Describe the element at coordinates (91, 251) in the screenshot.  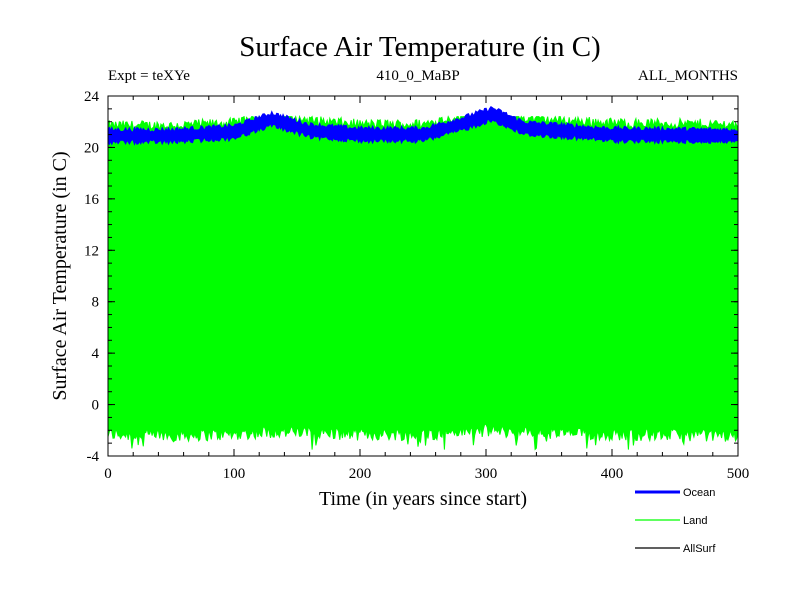
I see `y-tick-label: 12` at that location.